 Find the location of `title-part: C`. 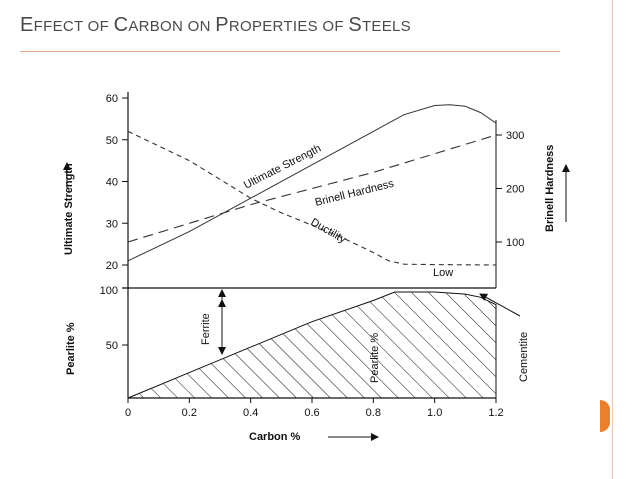

title-part: C is located at coordinates (121, 25).